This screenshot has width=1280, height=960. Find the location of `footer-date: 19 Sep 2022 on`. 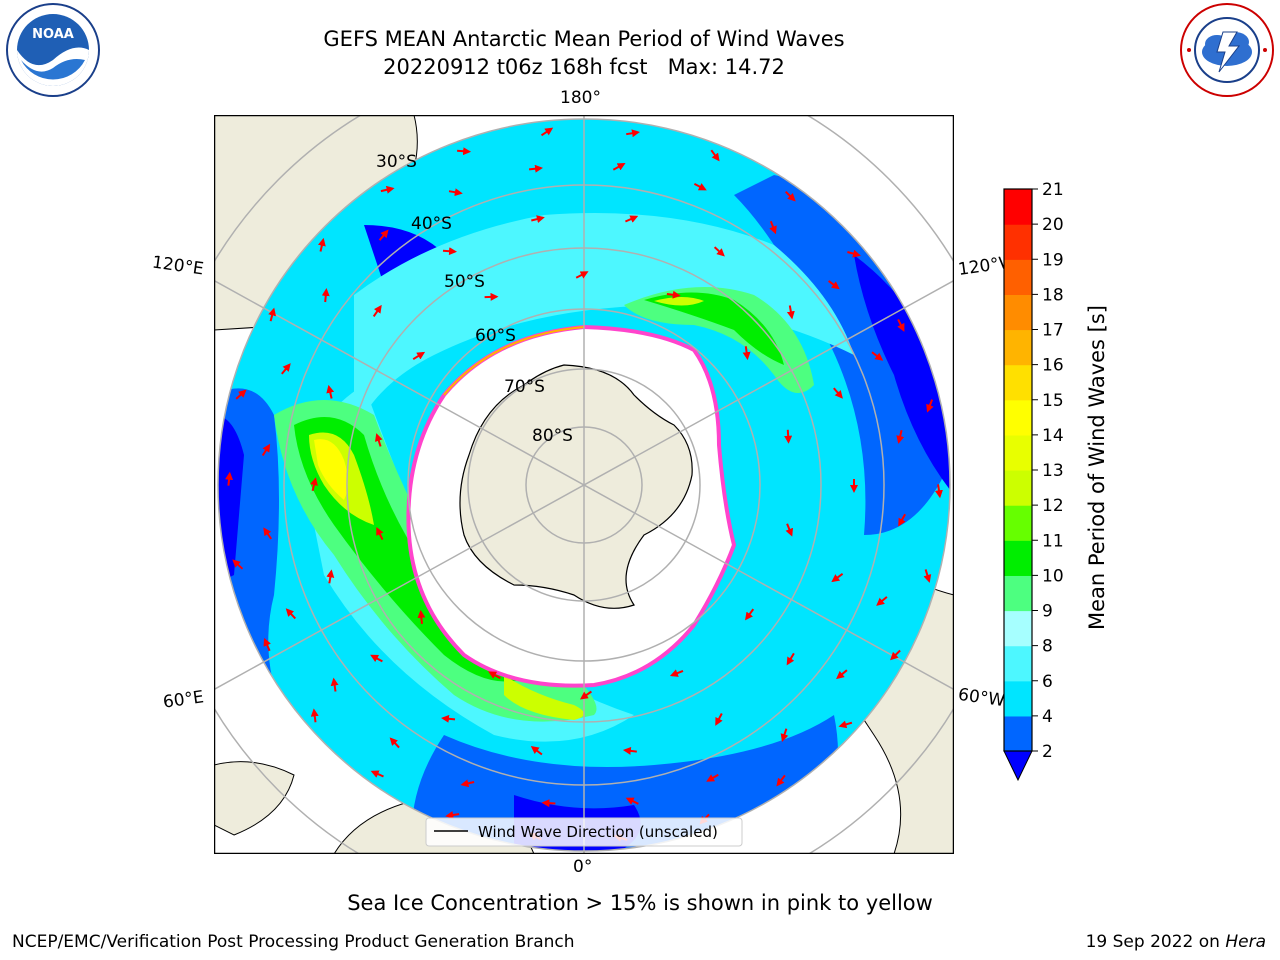

footer-date: 19 Sep 2022 on is located at coordinates (1155, 942).